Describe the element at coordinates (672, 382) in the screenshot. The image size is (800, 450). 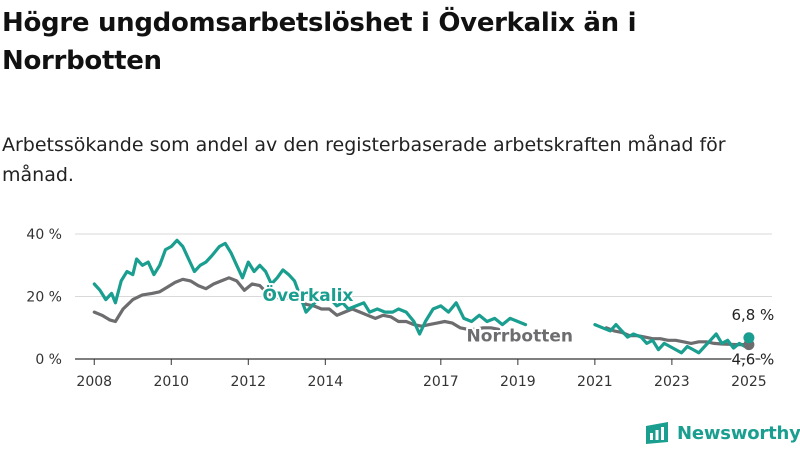
I see `x-tick-label: 2023` at that location.